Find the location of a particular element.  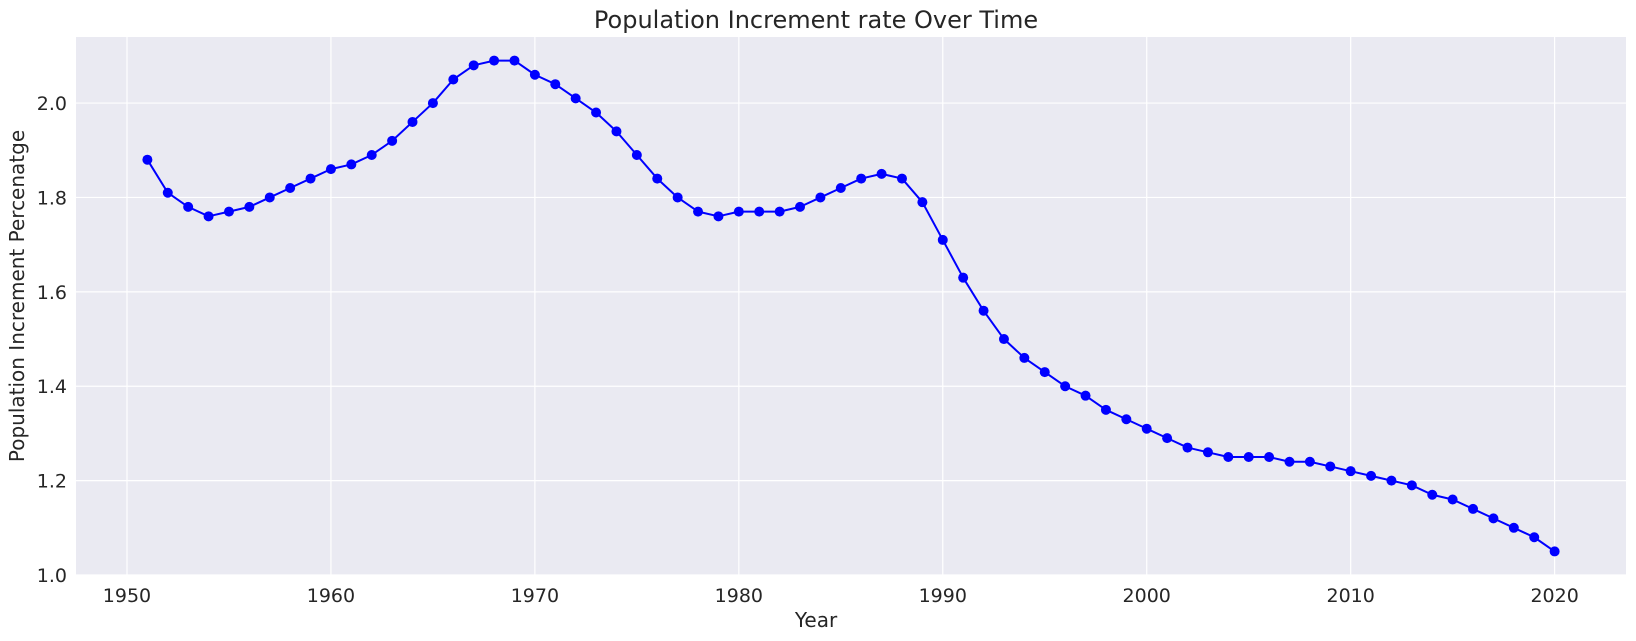

chart-title: Population Increment rate Over Time is located at coordinates (816, 20).